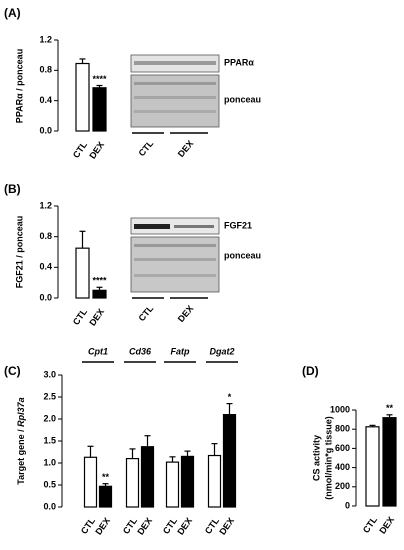  Describe the element at coordinates (19, 86) in the screenshot. I see `y-axis-label: PPARα / ponceau` at that location.